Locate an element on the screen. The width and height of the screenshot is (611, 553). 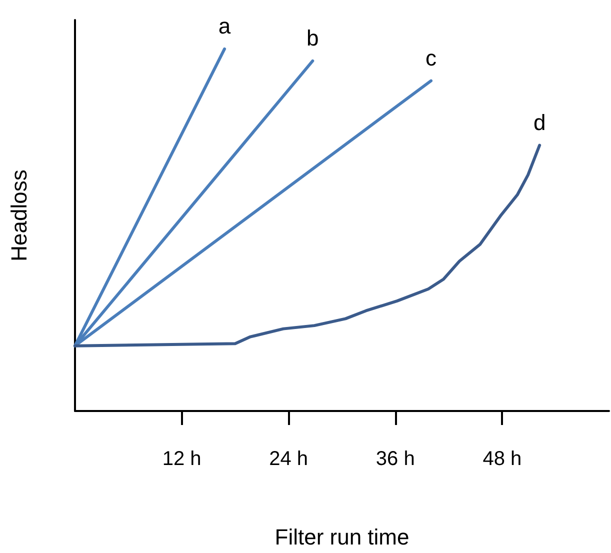
series-label: d is located at coordinates (539, 122).